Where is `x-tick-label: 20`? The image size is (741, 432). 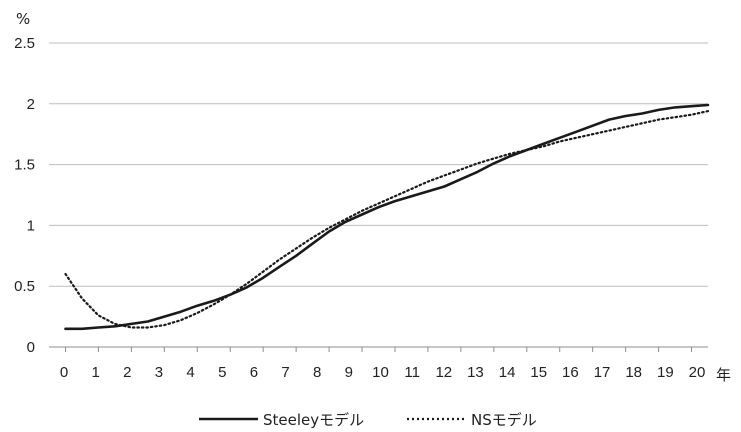 x-tick-label: 20 is located at coordinates (697, 372).